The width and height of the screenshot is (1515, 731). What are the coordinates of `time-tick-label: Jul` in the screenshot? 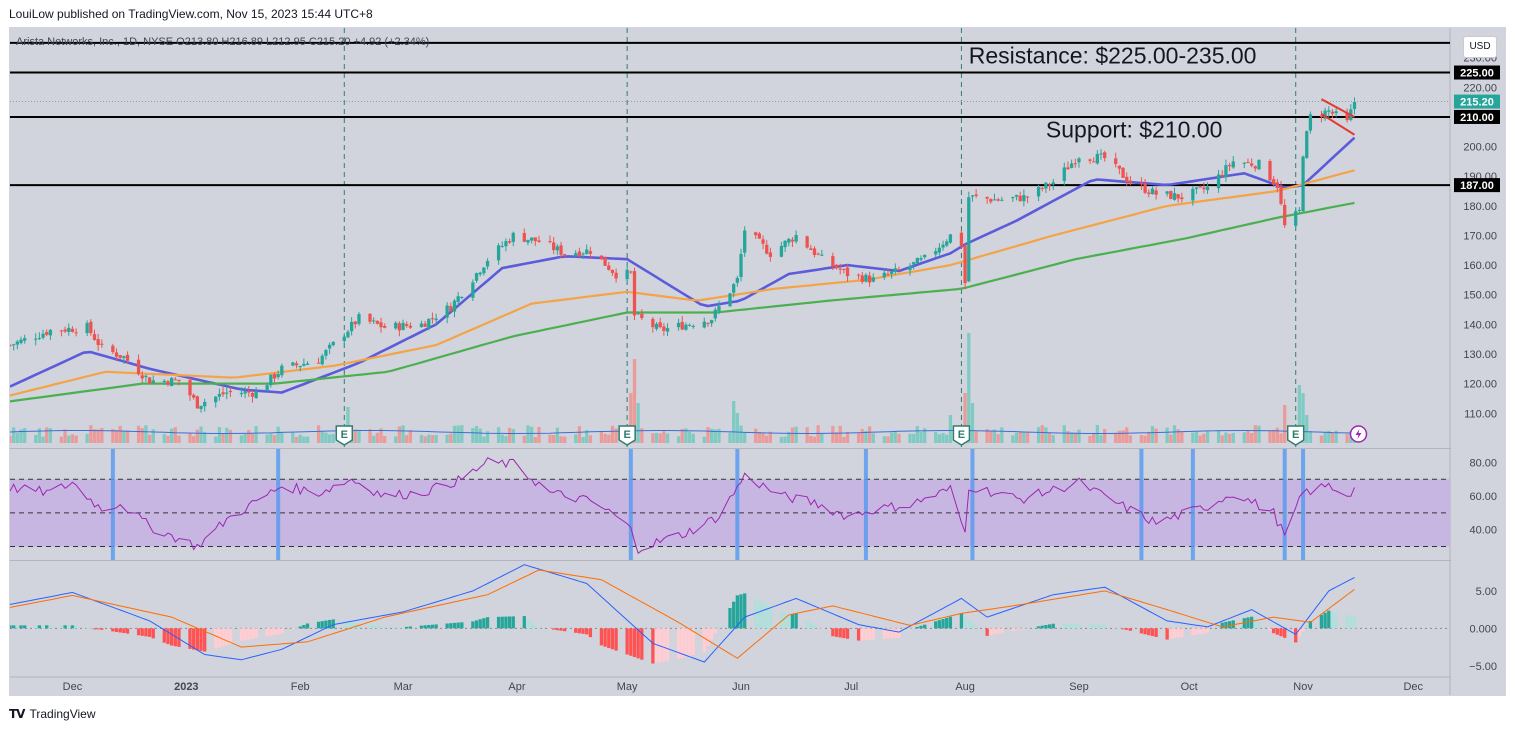 It's located at (851, 687).